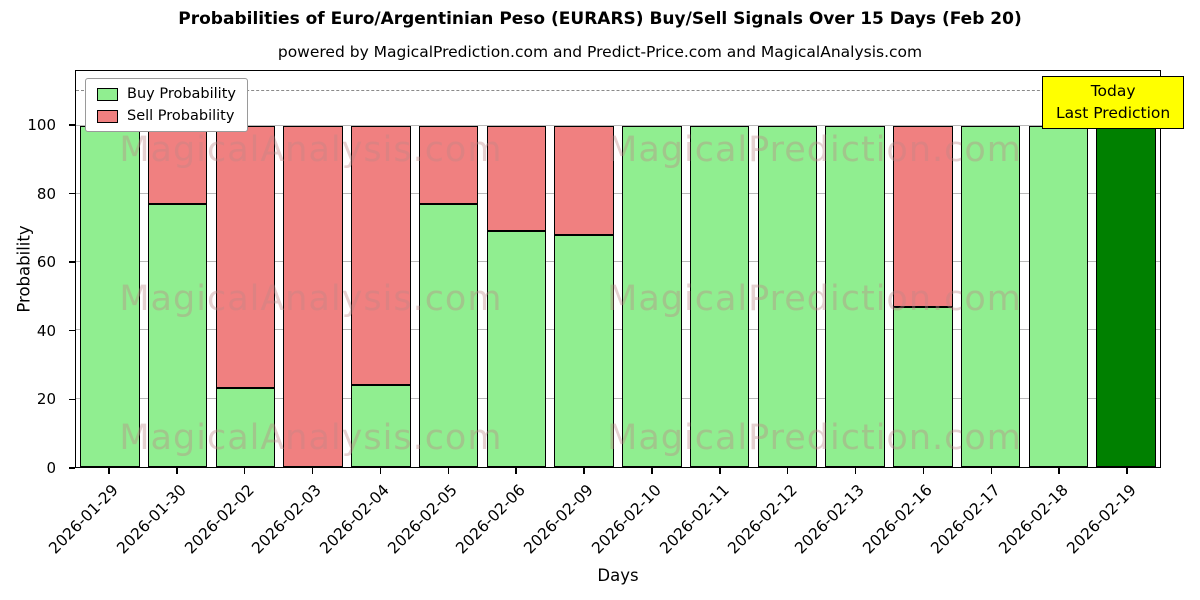  I want to click on x-tick-marks, so click(618, 471).